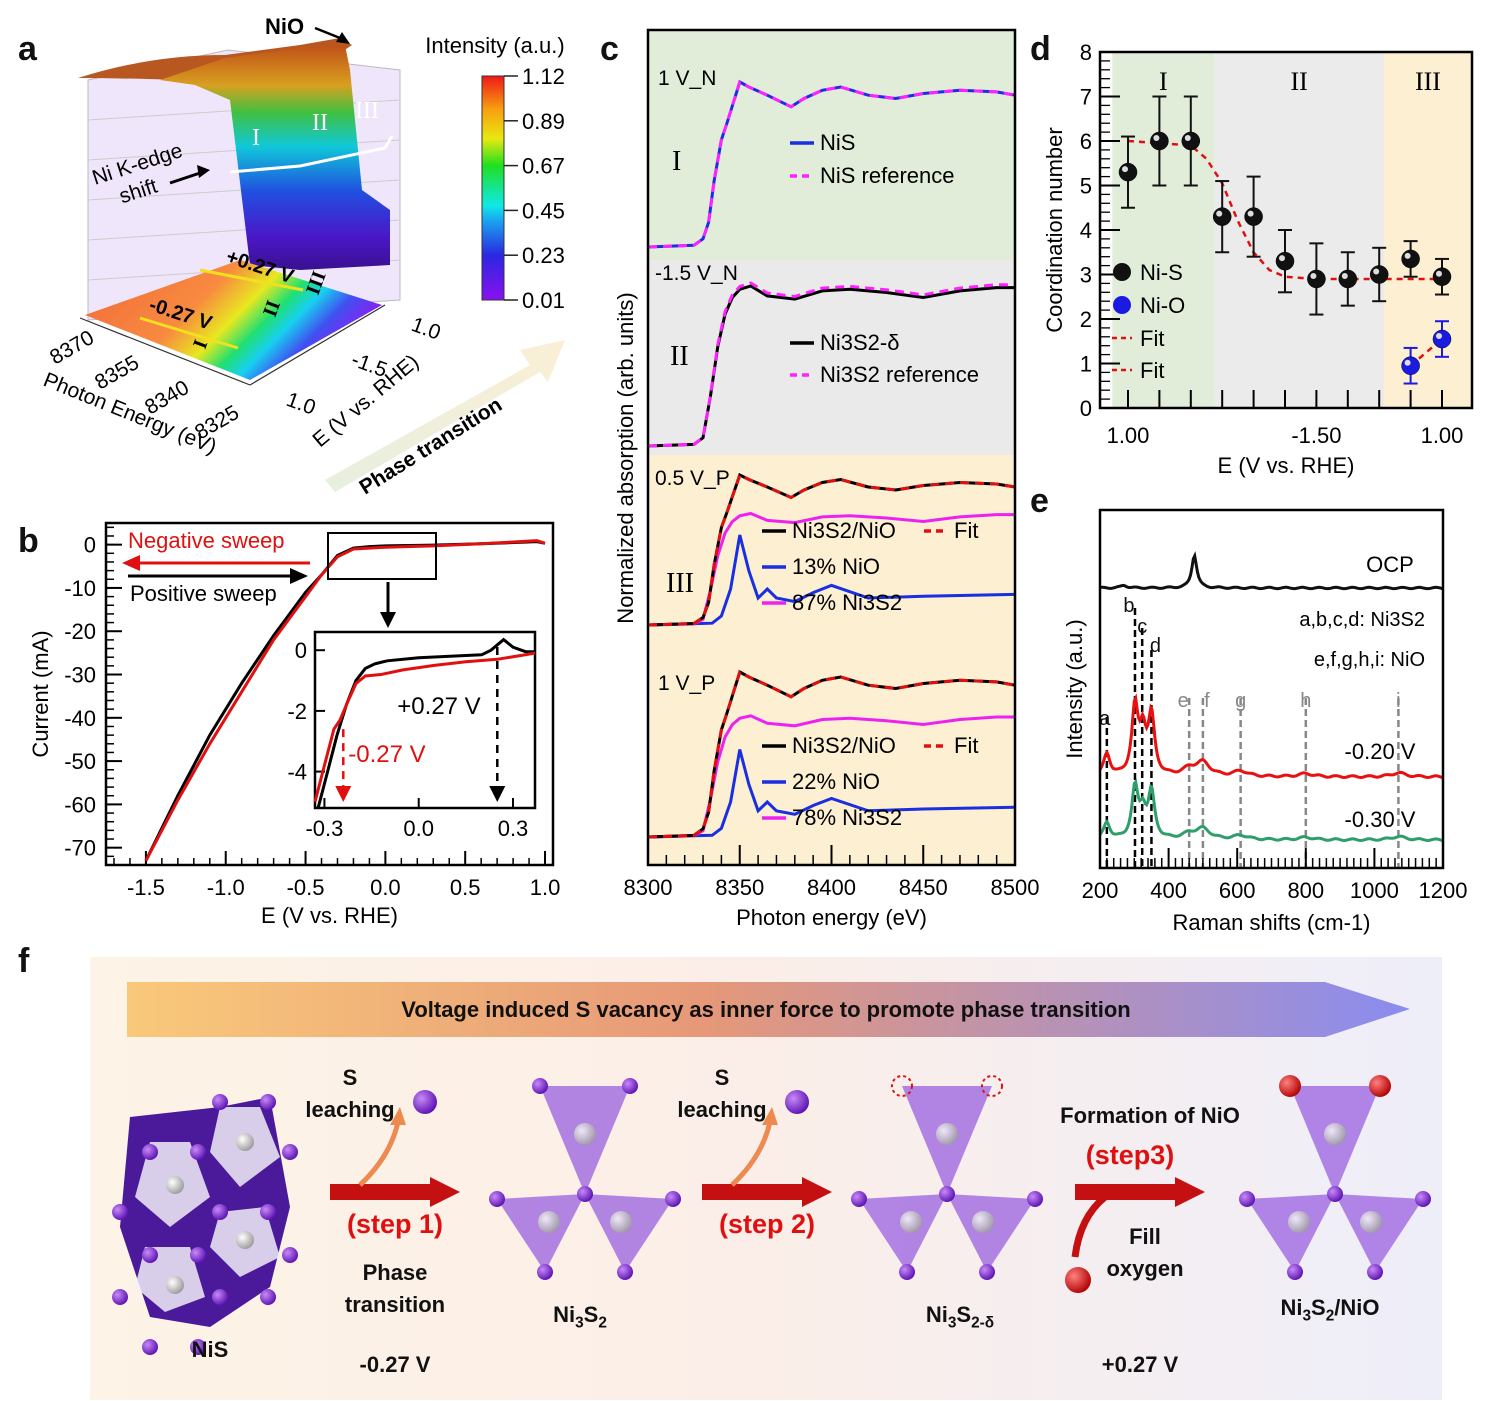 The image size is (1487, 1401). Describe the element at coordinates (1122, 272) in the screenshot. I see `legend-marker` at that location.